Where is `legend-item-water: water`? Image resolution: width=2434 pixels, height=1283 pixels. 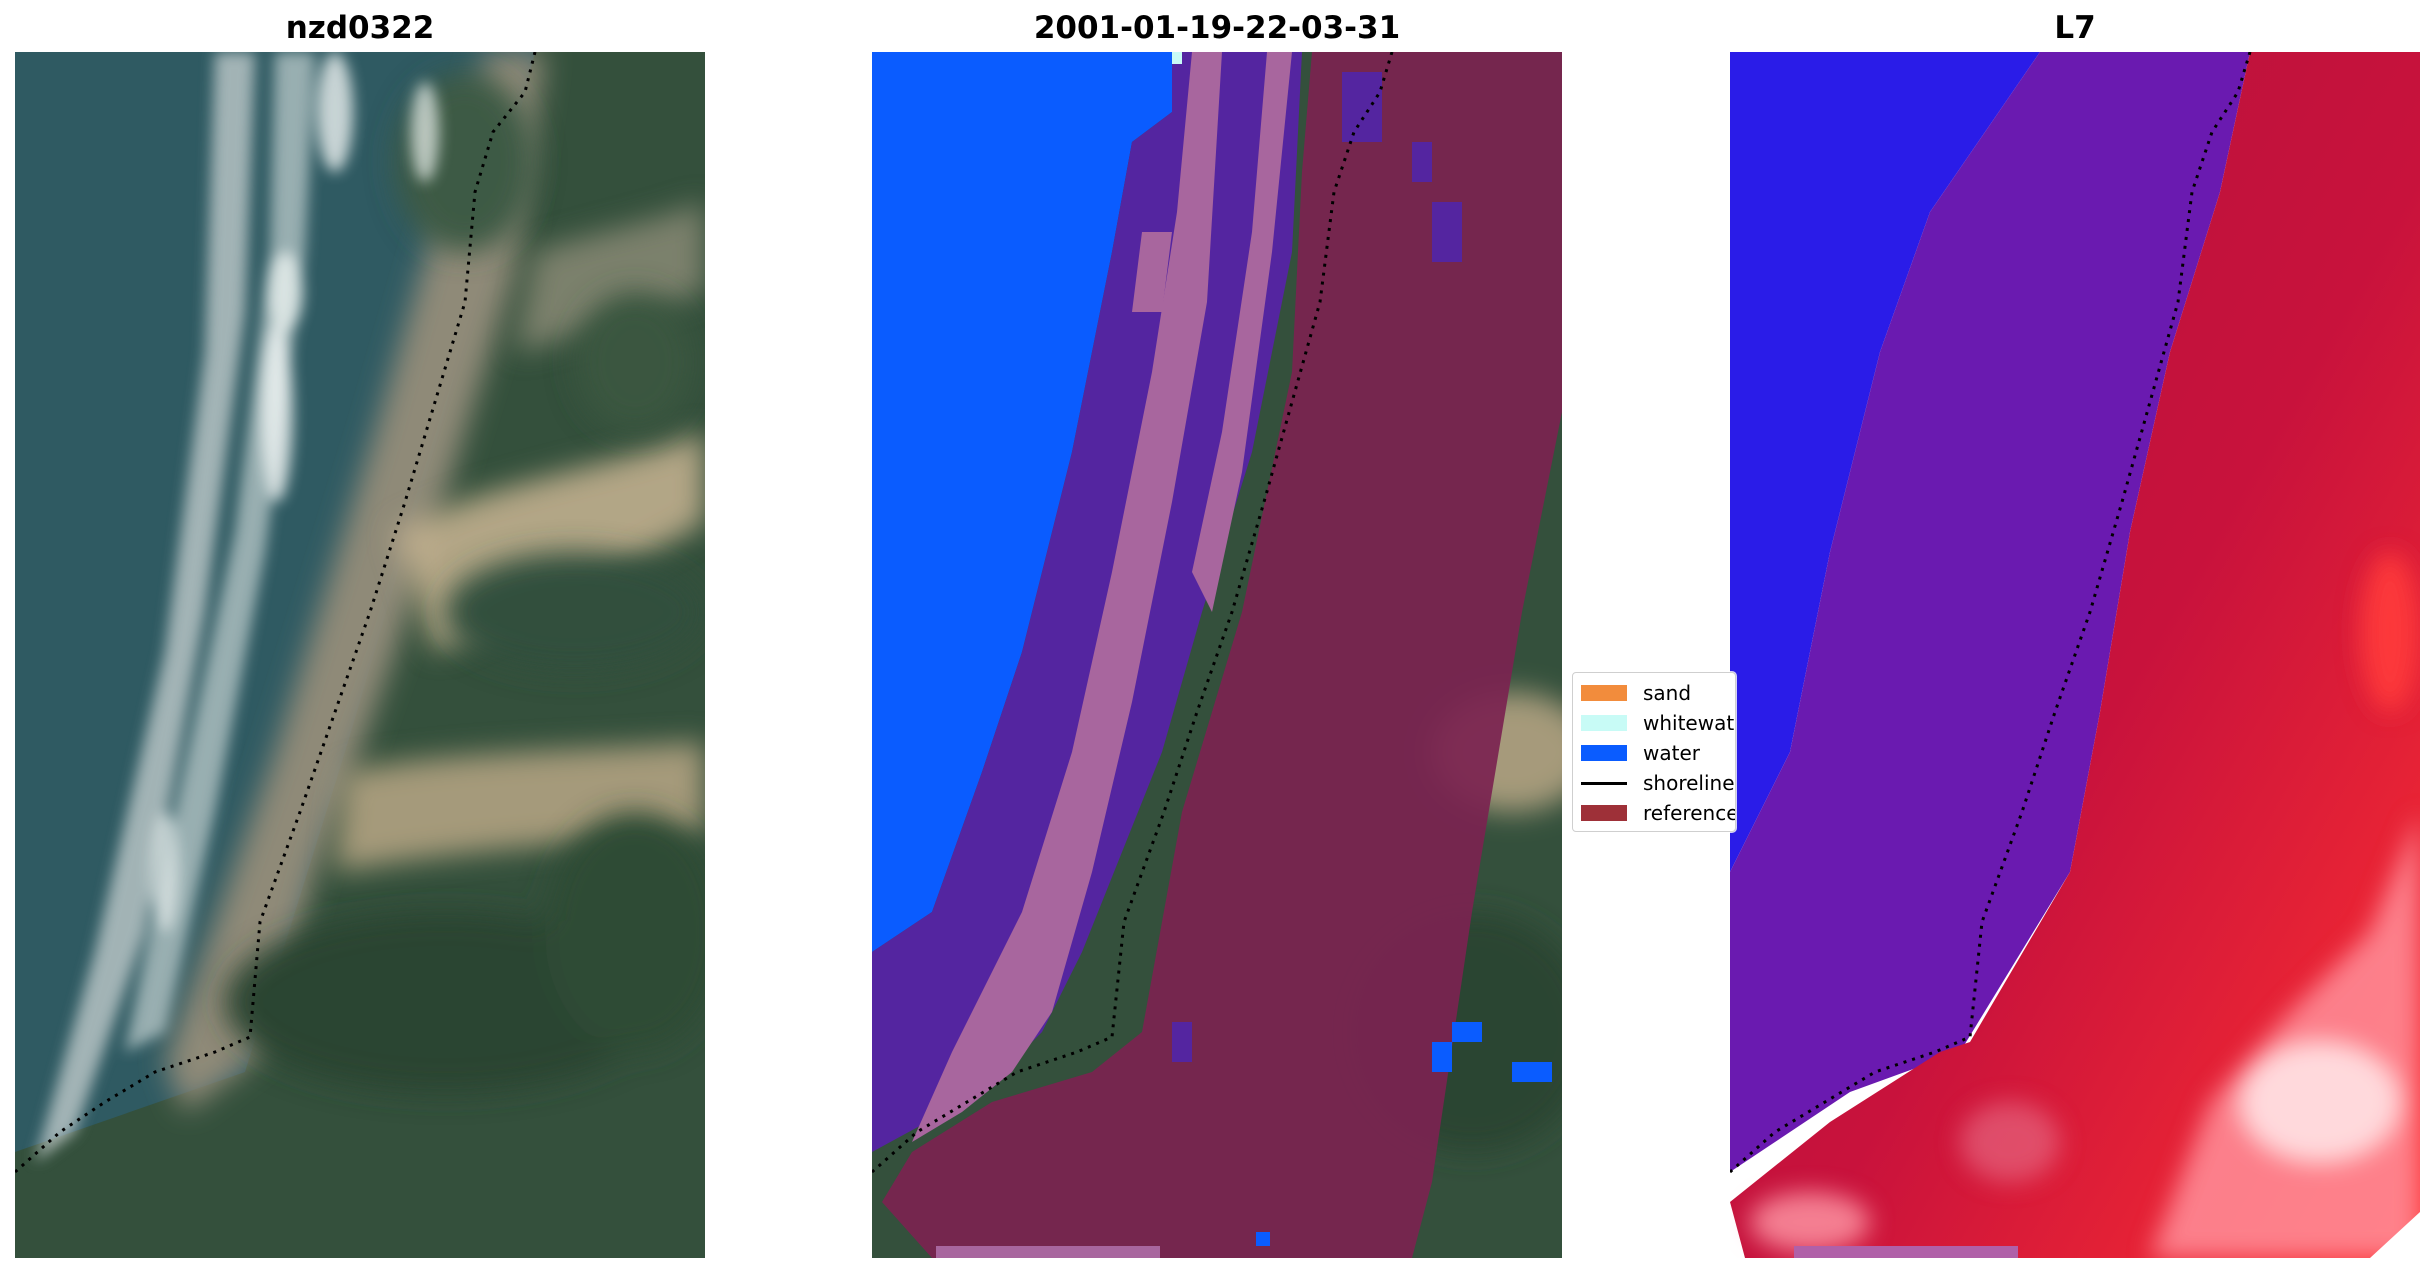 legend-item-water: water is located at coordinates (1640, 753).